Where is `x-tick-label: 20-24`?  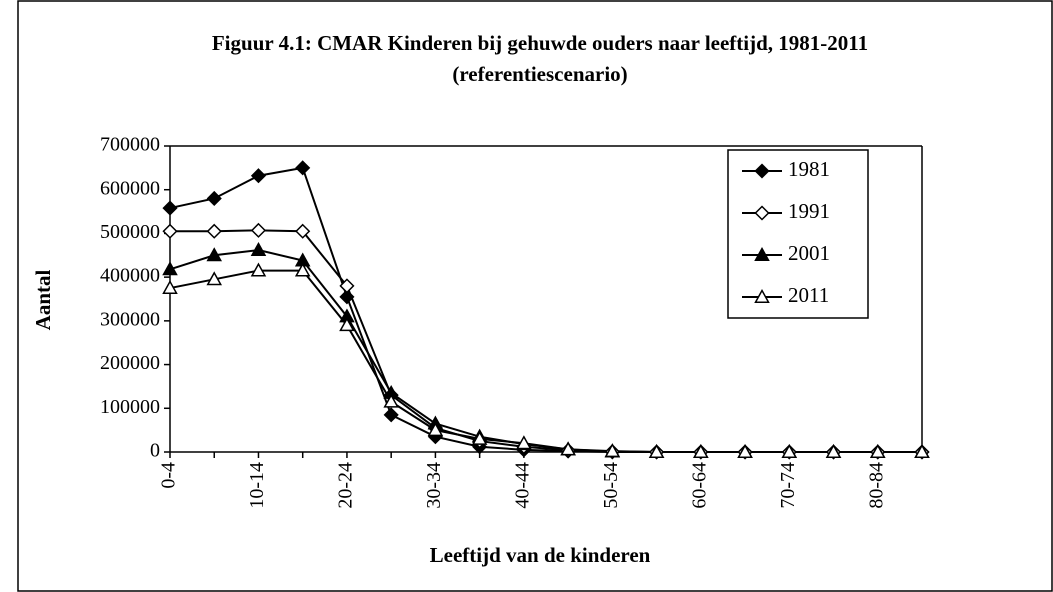 x-tick-label: 20-24 is located at coordinates (346, 485).